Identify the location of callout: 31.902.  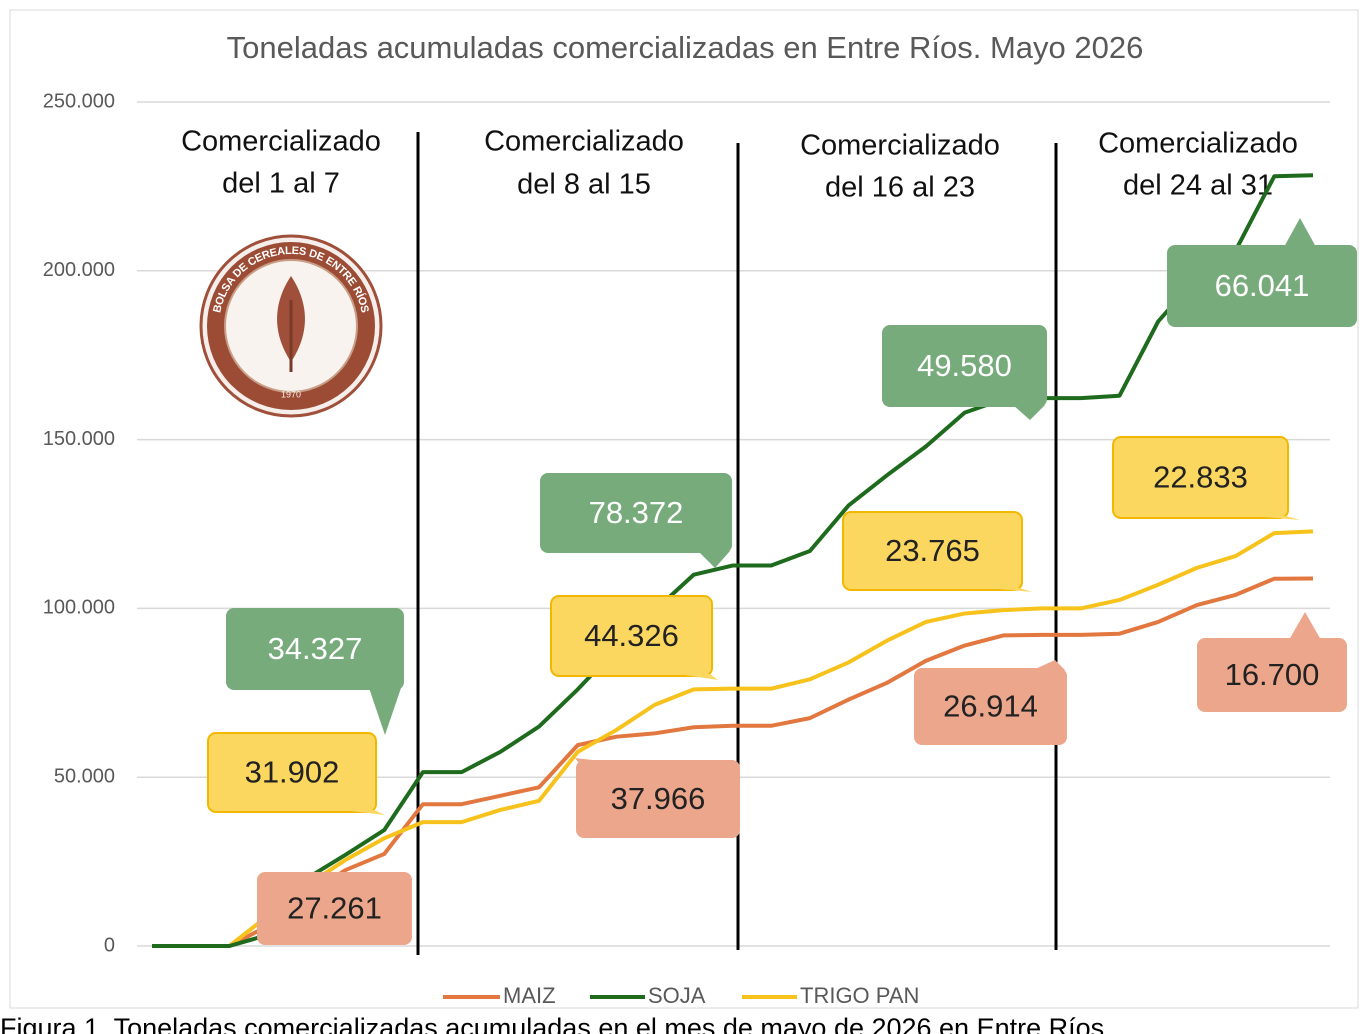
(296, 773).